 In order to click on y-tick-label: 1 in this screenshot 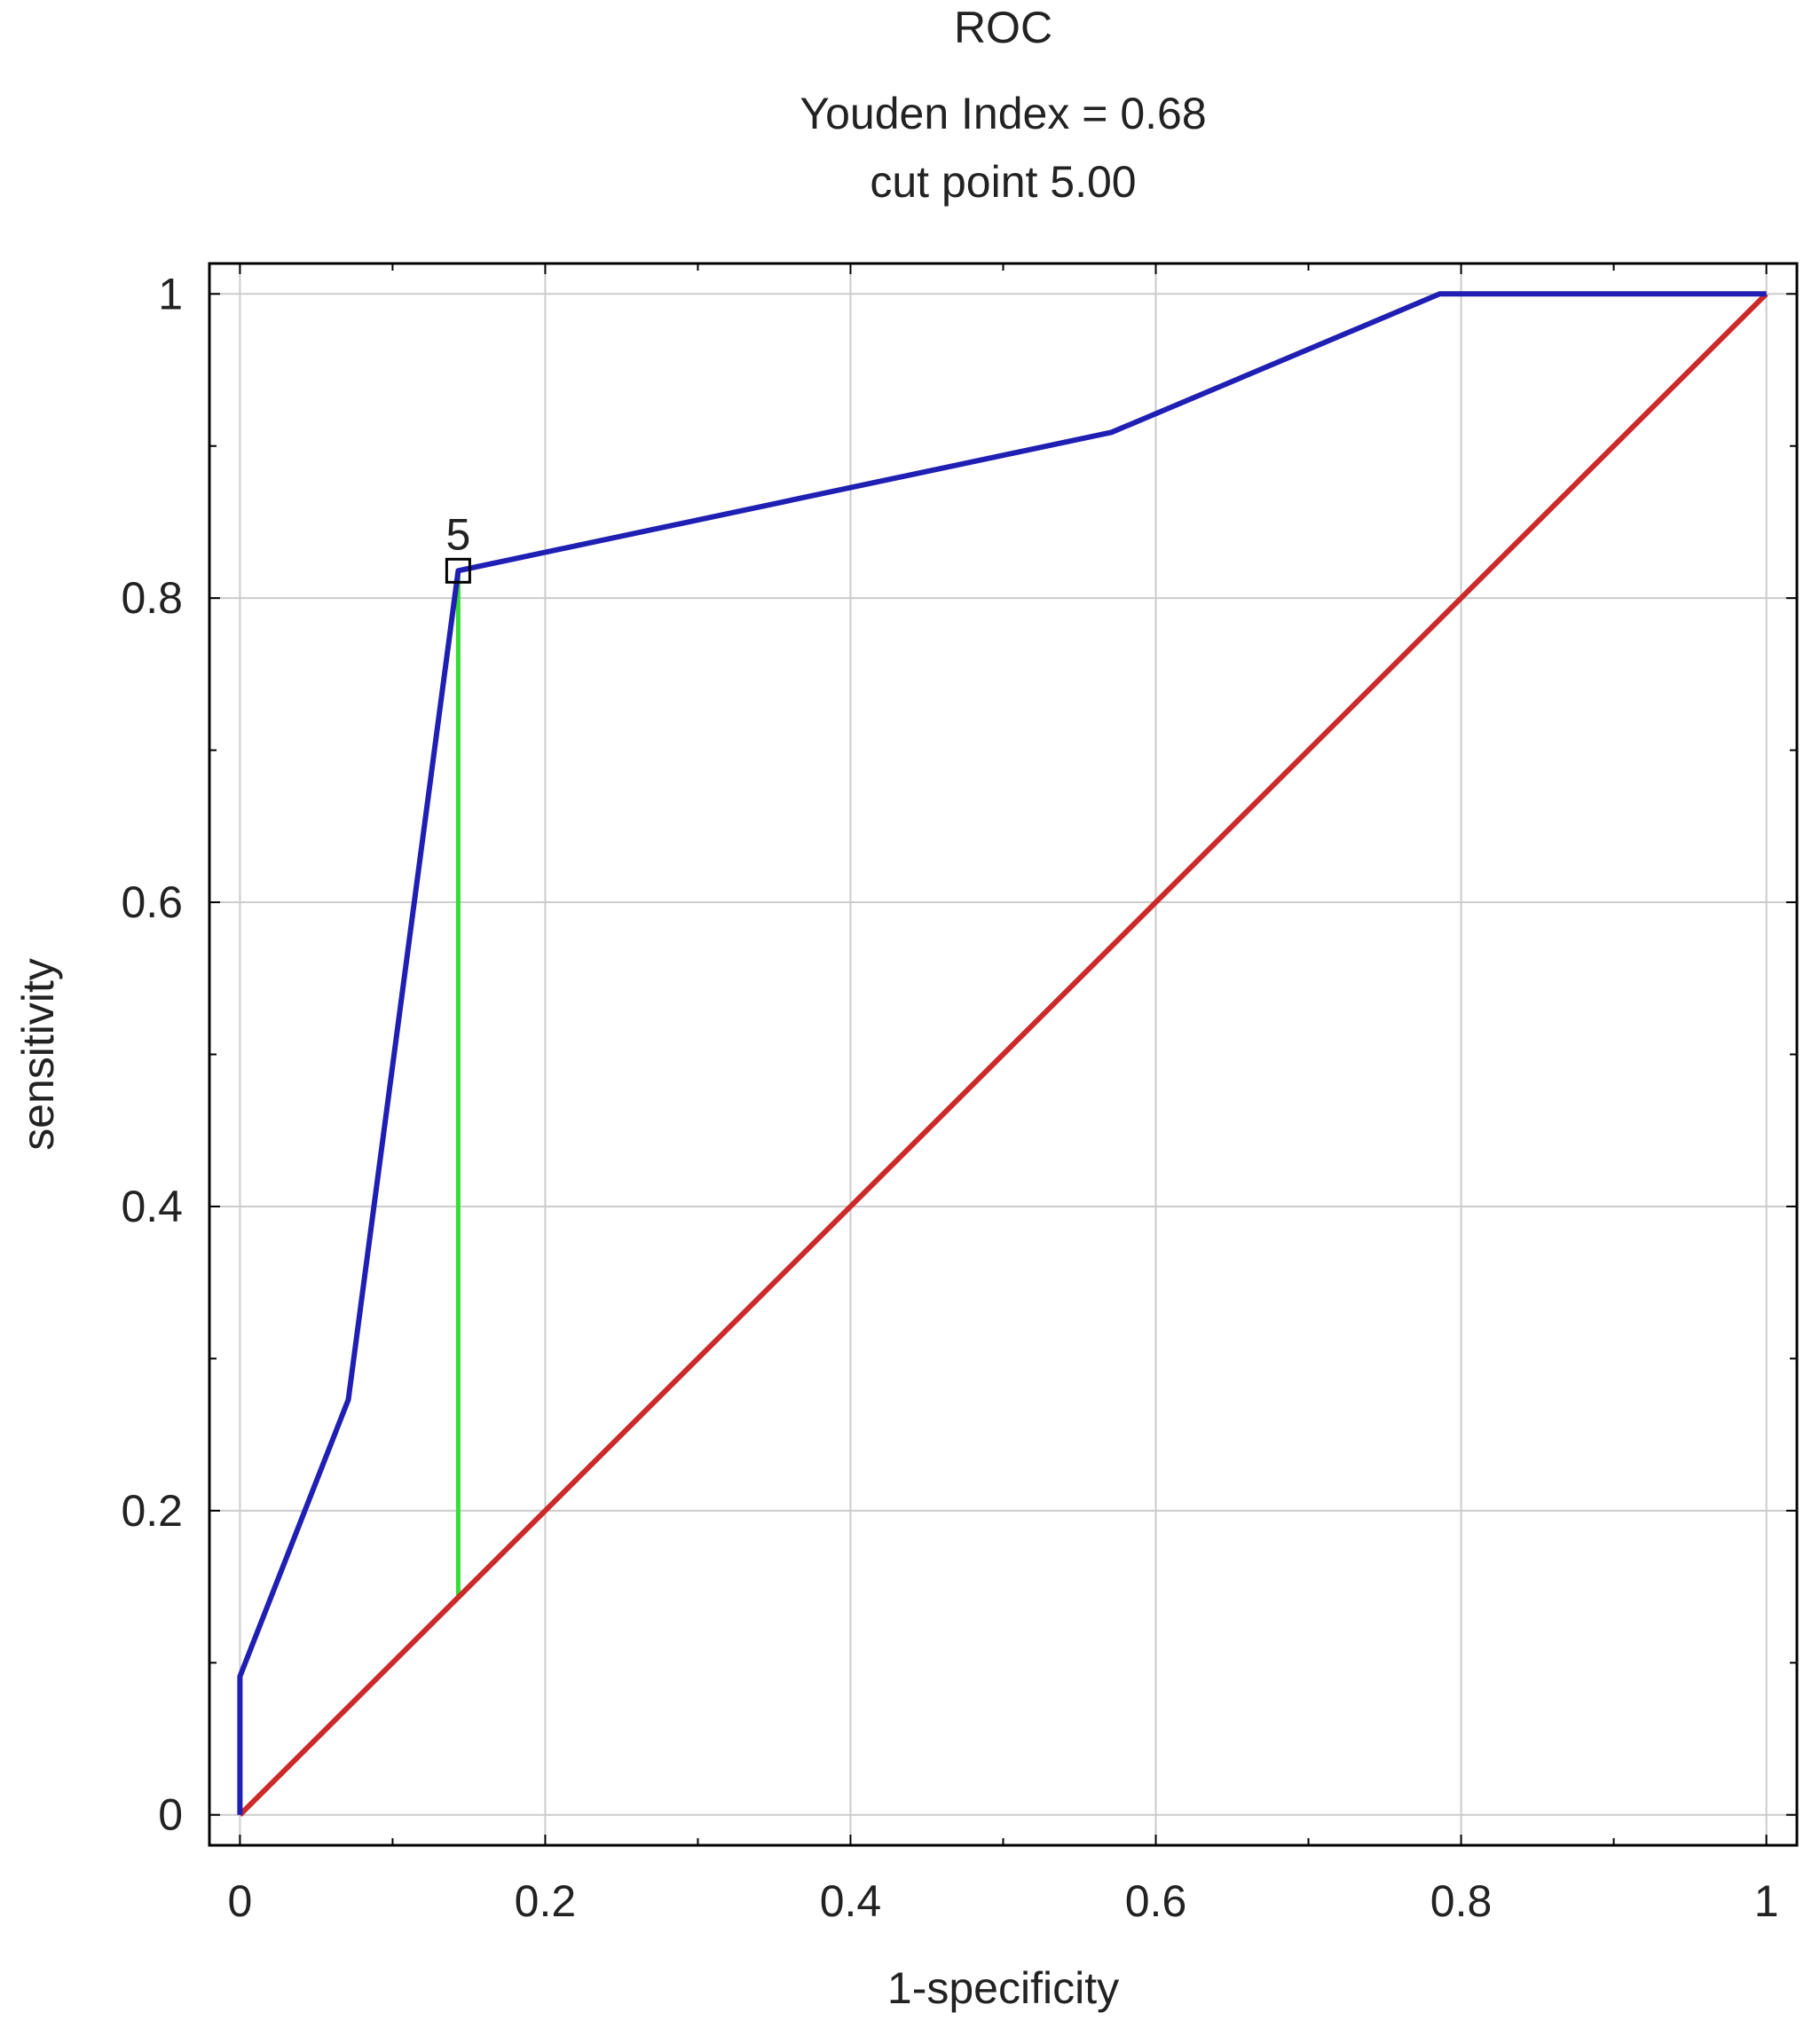, I will do `click(170, 293)`.